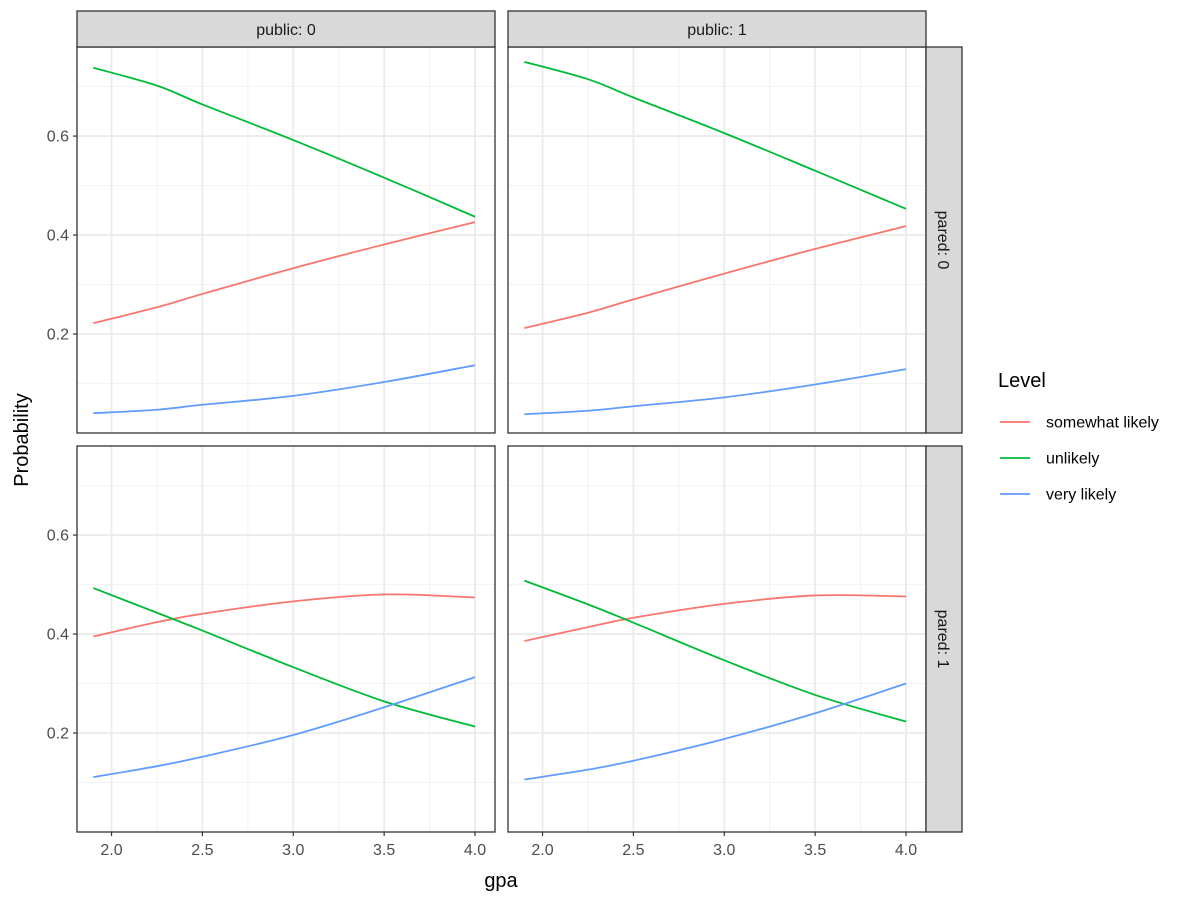 This screenshot has height=900, width=1200. What do you see at coordinates (1081, 495) in the screenshot?
I see `legend-label-very-likely: very likely` at bounding box center [1081, 495].